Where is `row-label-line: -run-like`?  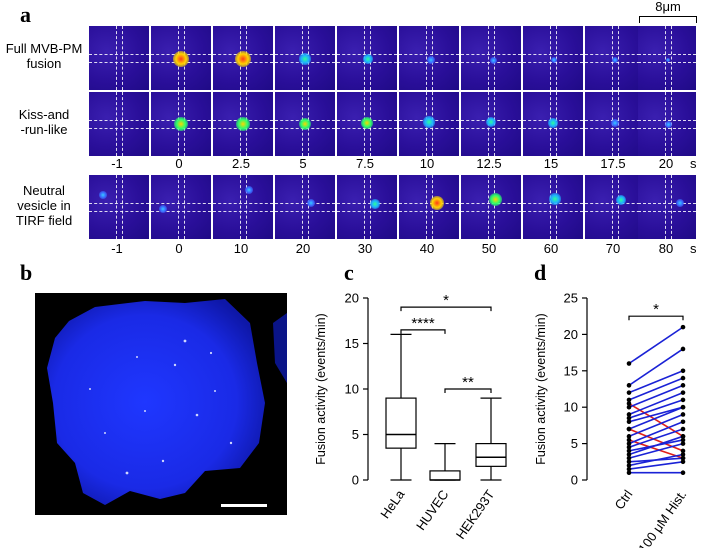 row-label-line: -run-like is located at coordinates (44, 129).